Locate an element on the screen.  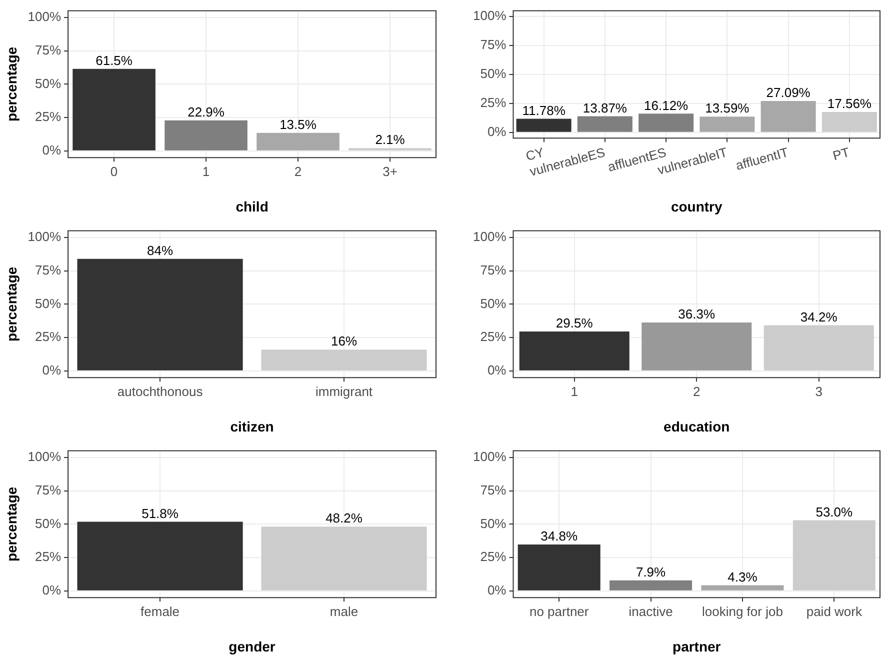
data-label: 16.12% is located at coordinates (666, 105).